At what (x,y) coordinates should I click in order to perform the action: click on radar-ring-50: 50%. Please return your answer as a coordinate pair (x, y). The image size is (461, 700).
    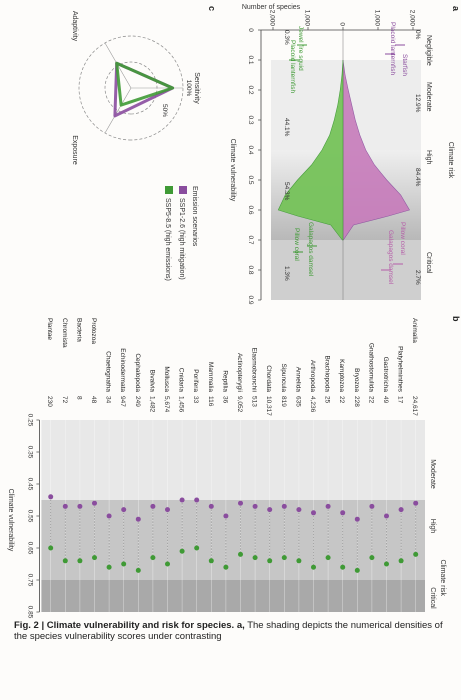
    Looking at the image, I should click on (164, 110).